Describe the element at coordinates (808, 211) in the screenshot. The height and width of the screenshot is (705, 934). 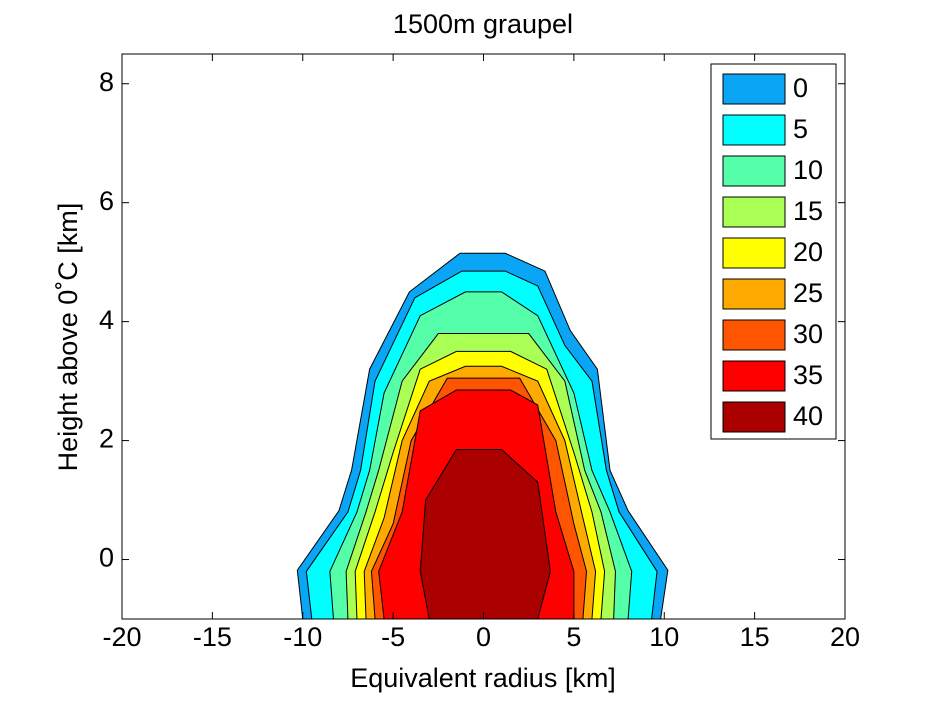
I see `legend-label: 15` at that location.